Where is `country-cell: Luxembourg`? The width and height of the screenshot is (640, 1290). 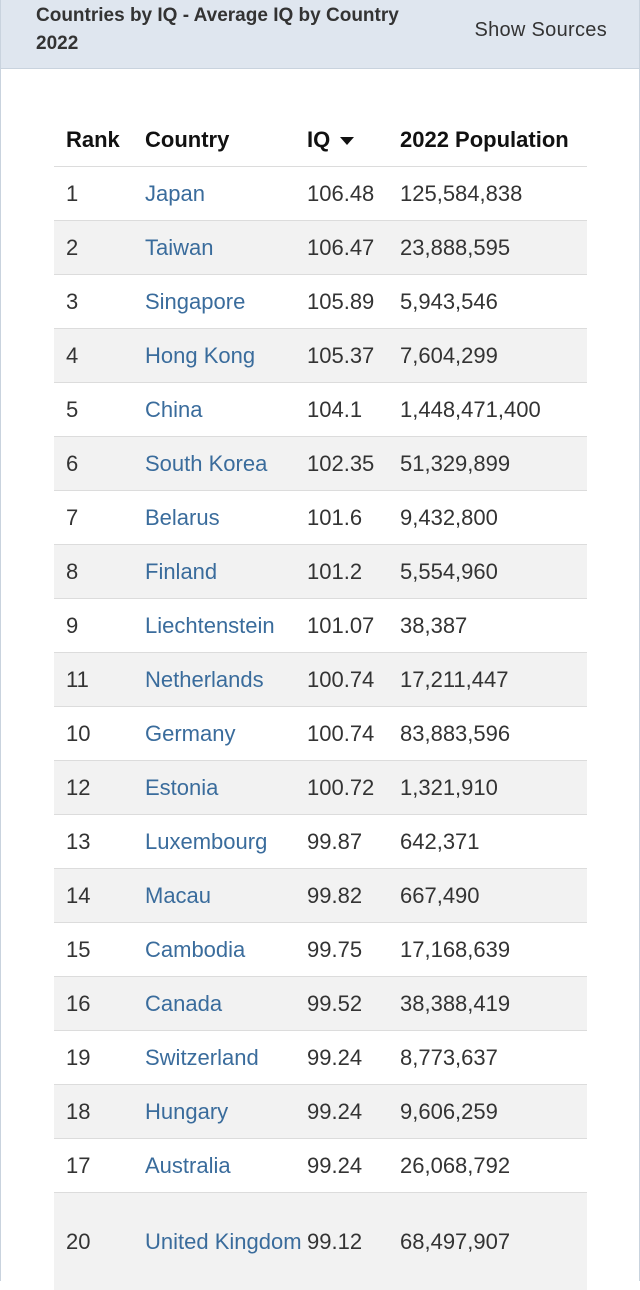 country-cell: Luxembourg is located at coordinates (226, 842).